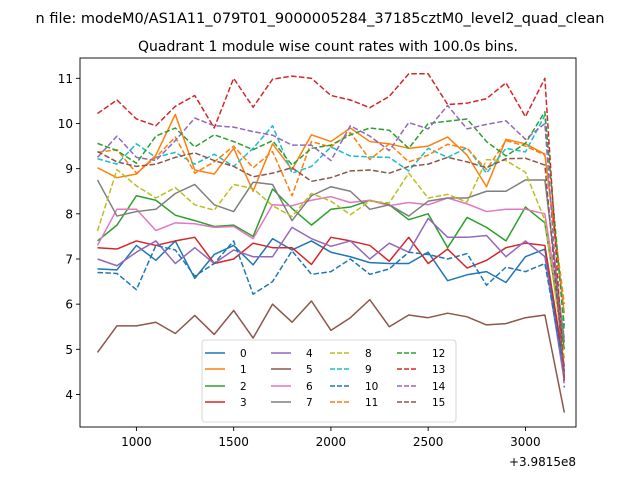 This screenshot has width=640, height=480. Describe the element at coordinates (243, 354) in the screenshot. I see `legend-label-0: 0` at that location.